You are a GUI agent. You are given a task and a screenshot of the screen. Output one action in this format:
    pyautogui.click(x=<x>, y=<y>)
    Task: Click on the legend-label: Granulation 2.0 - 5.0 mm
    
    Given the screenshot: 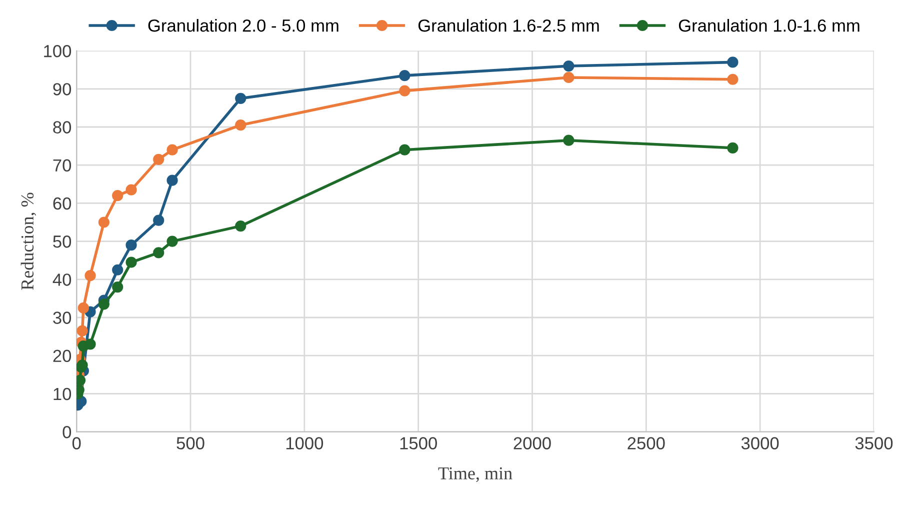 What is the action you would take?
    pyautogui.click(x=243, y=25)
    